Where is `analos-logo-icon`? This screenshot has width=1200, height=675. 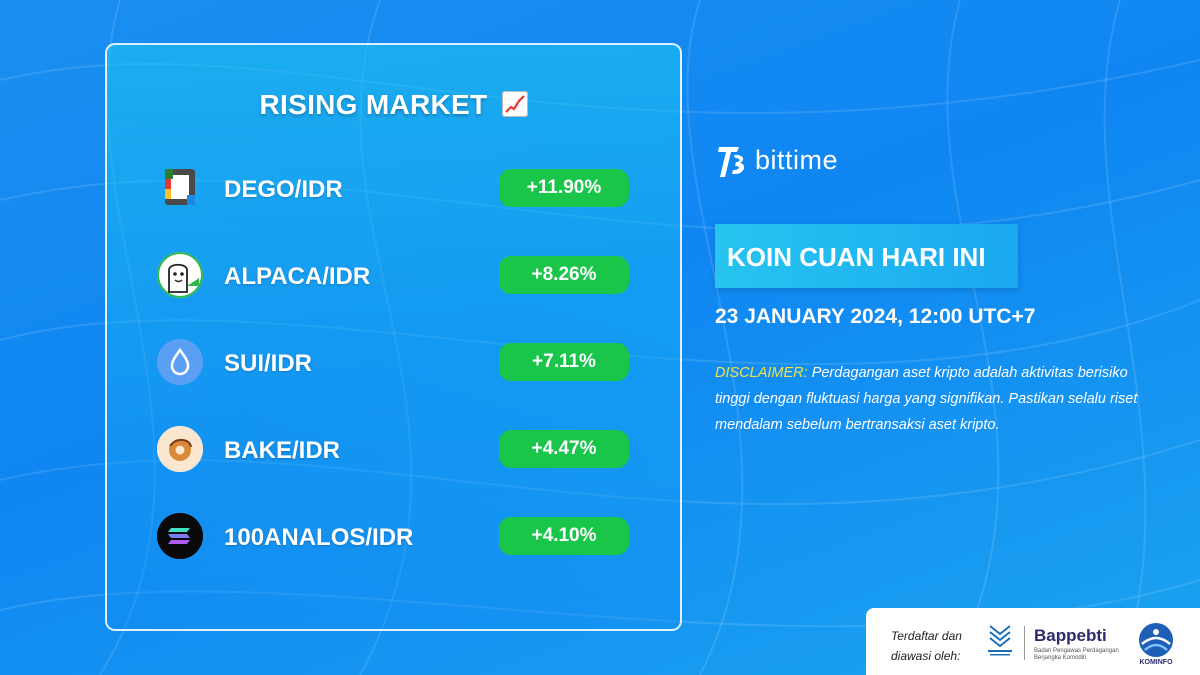
analos-logo-icon is located at coordinates (180, 536).